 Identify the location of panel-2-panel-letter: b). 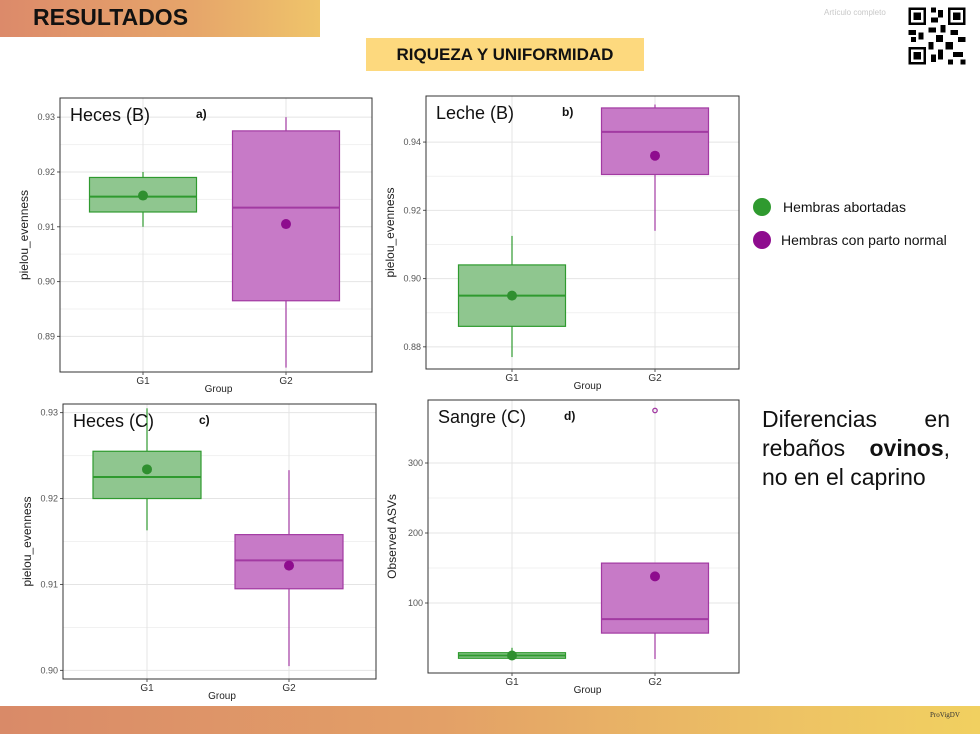
(567, 112).